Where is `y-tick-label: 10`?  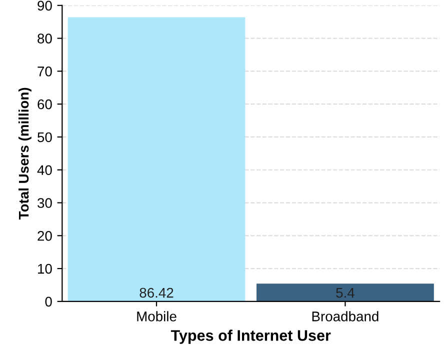 y-tick-label: 10 is located at coordinates (45, 269).